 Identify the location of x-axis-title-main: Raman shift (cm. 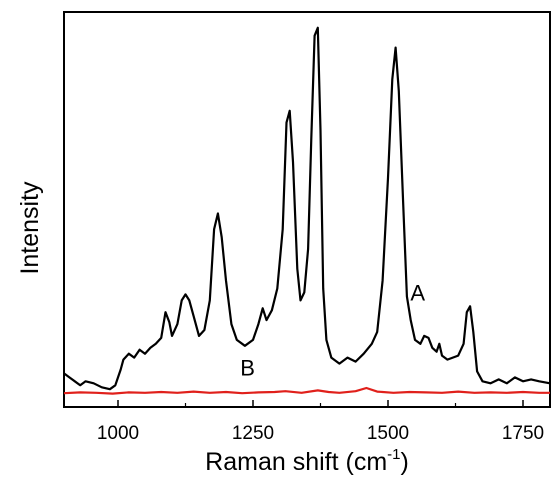
(296, 462).